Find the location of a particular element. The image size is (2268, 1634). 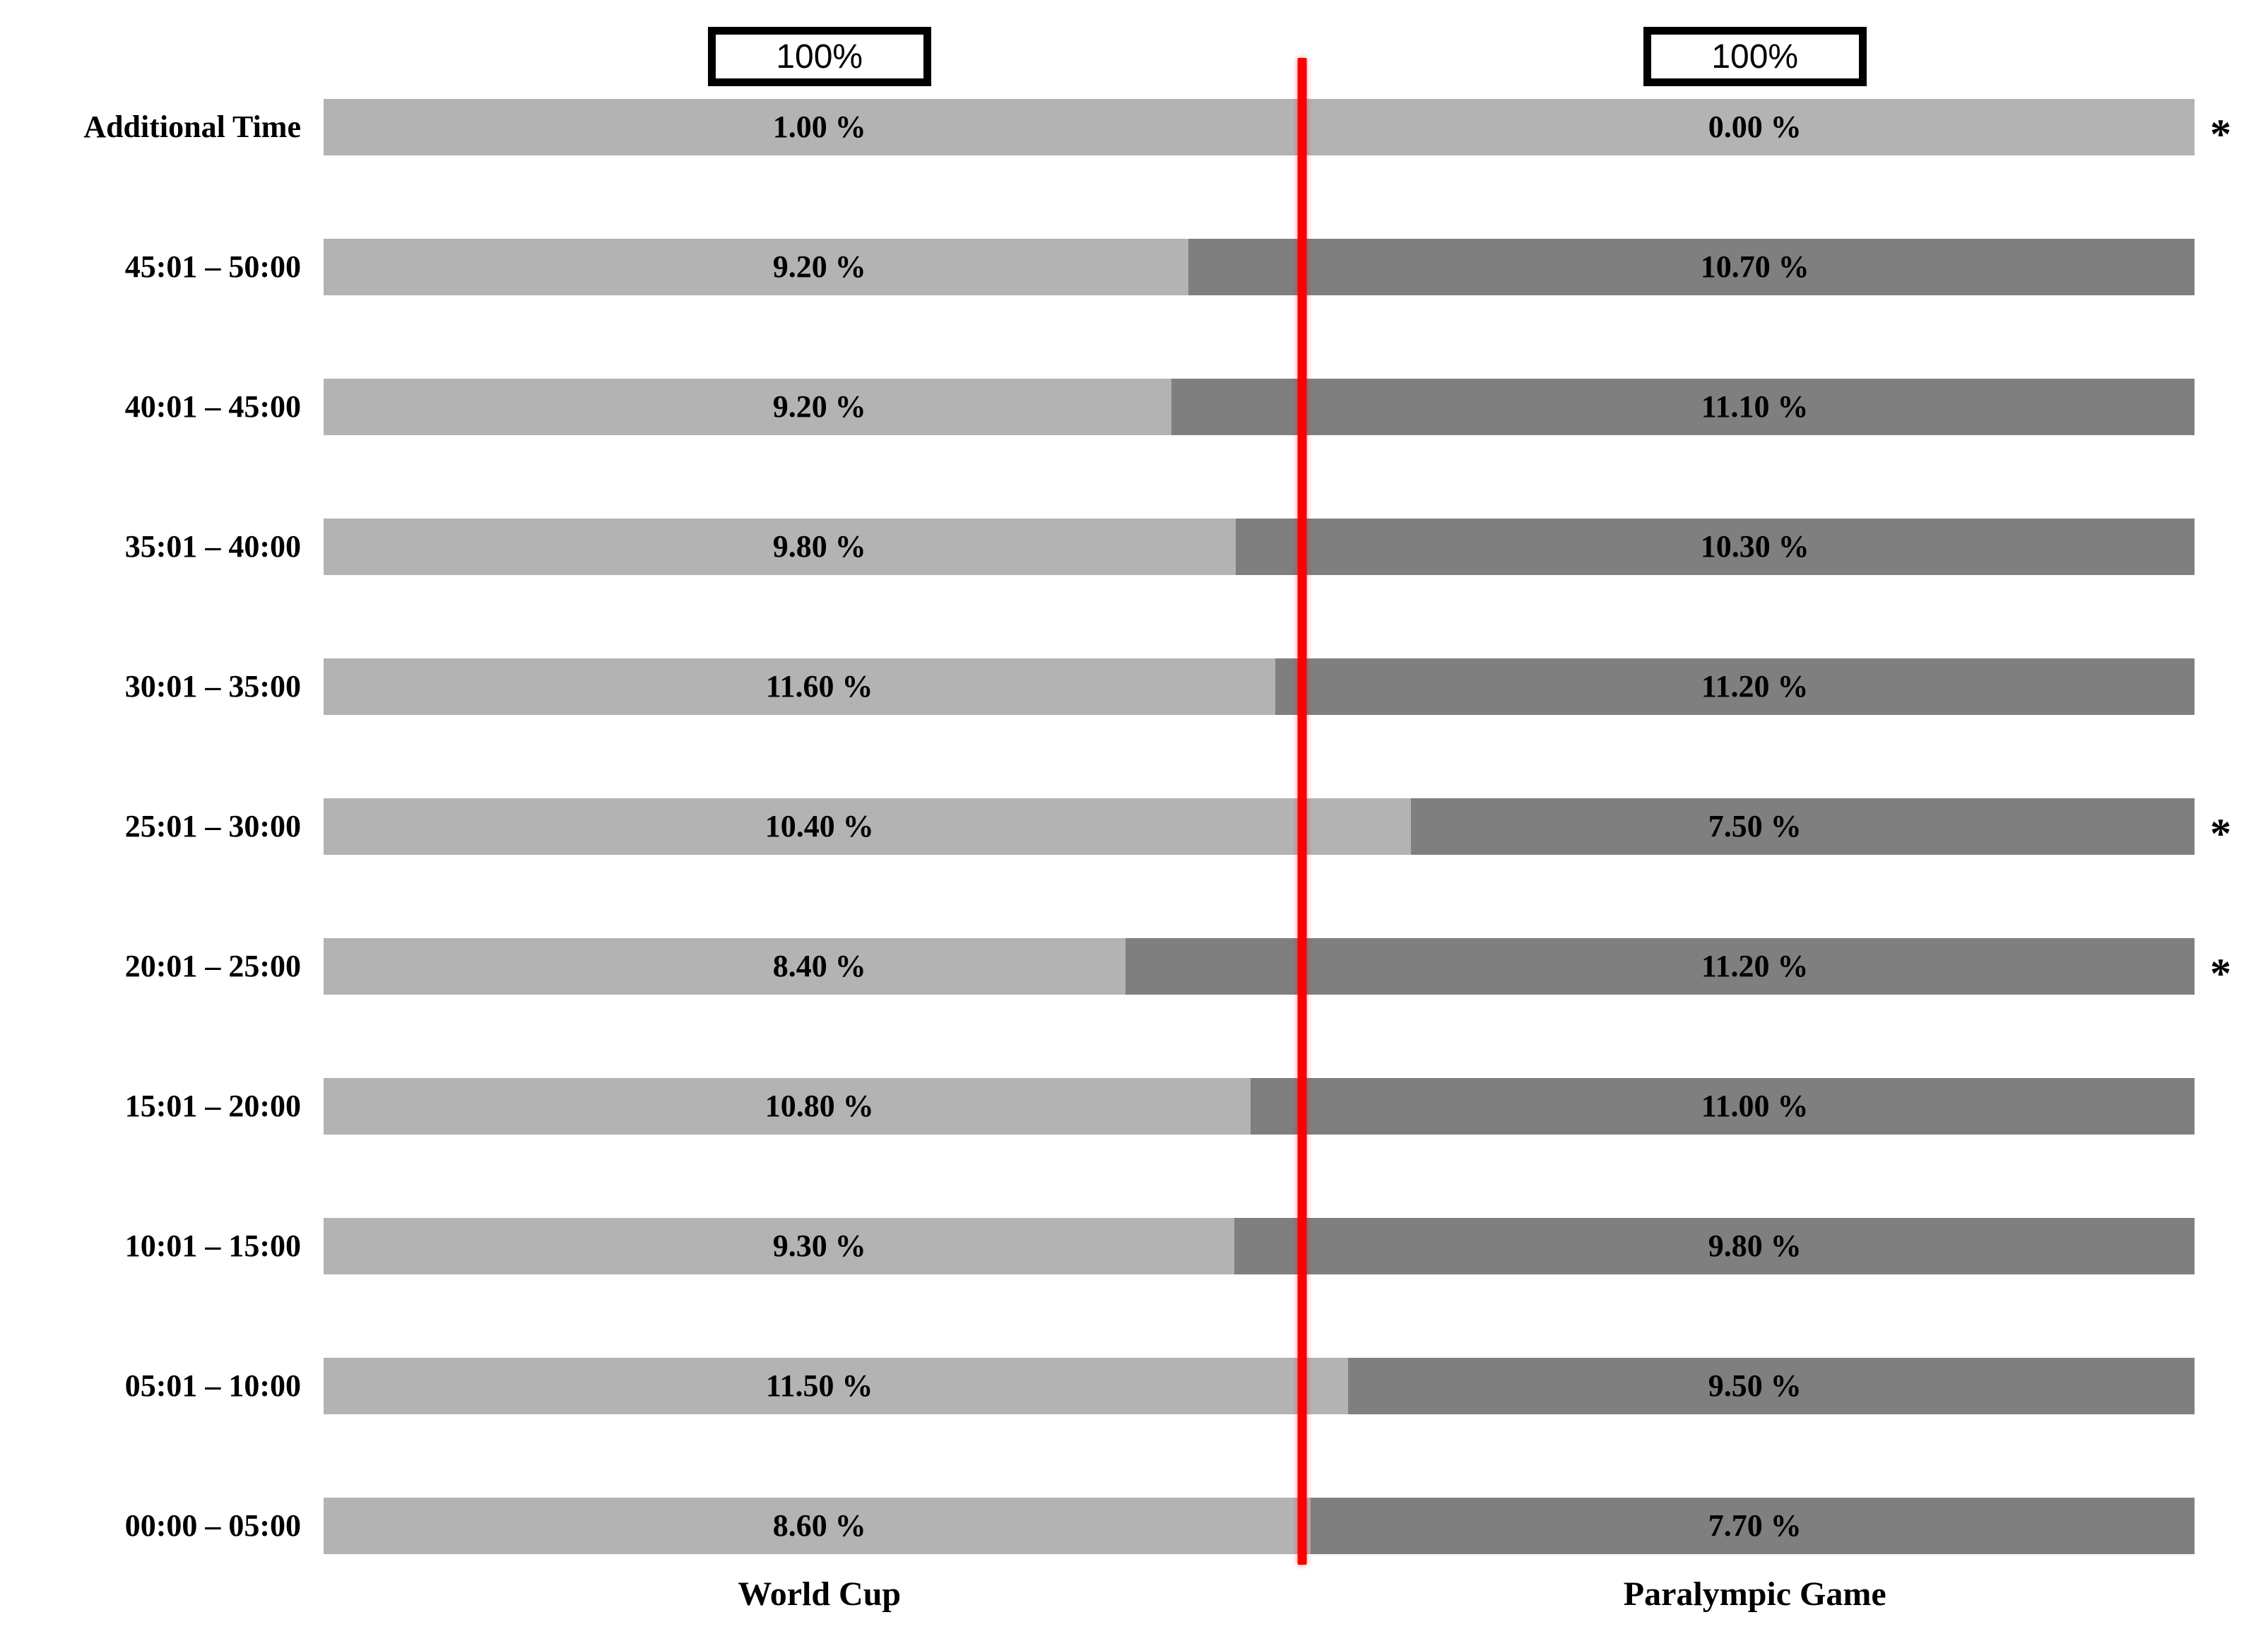

left-100pct-axis-box: 100% is located at coordinates (819, 57).